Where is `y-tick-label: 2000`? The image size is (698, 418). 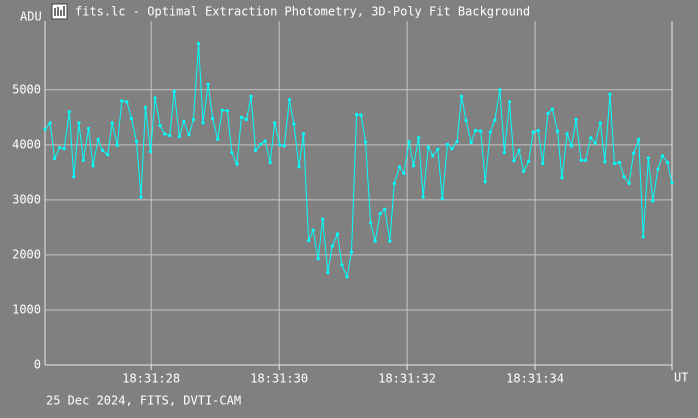 y-tick-label: 2000 is located at coordinates (26, 254).